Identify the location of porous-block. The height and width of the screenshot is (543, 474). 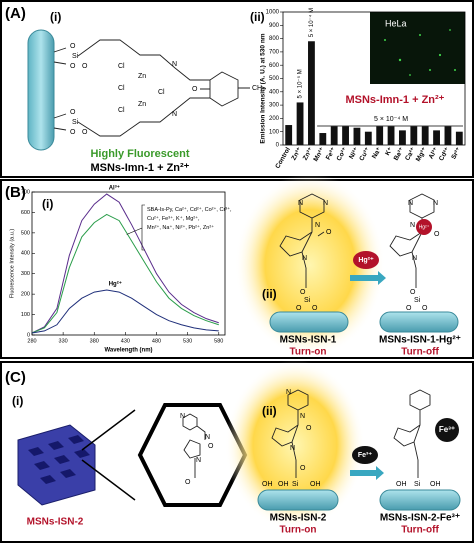
(56, 465).